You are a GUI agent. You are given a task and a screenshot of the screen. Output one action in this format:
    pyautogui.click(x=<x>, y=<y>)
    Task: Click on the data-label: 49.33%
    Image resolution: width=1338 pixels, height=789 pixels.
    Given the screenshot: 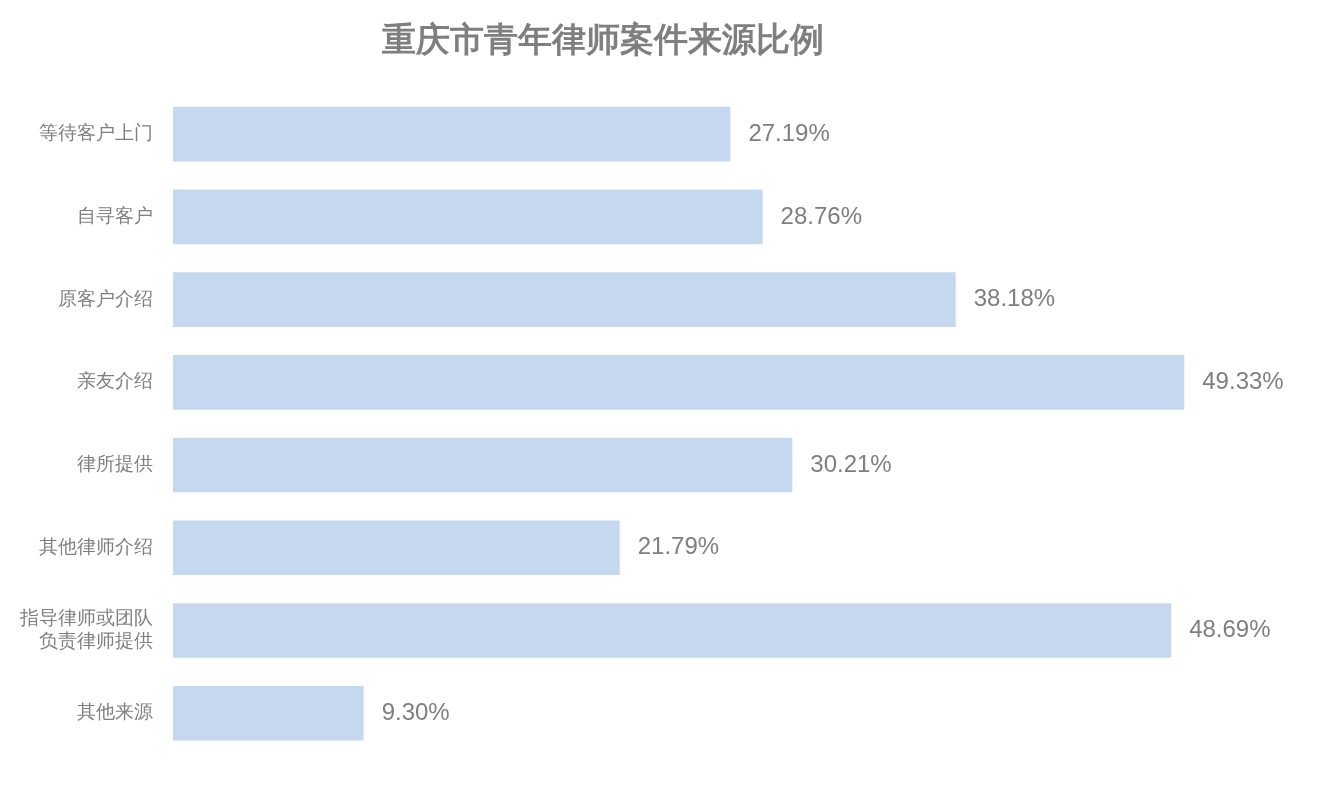 What is the action you would take?
    pyautogui.click(x=1243, y=380)
    